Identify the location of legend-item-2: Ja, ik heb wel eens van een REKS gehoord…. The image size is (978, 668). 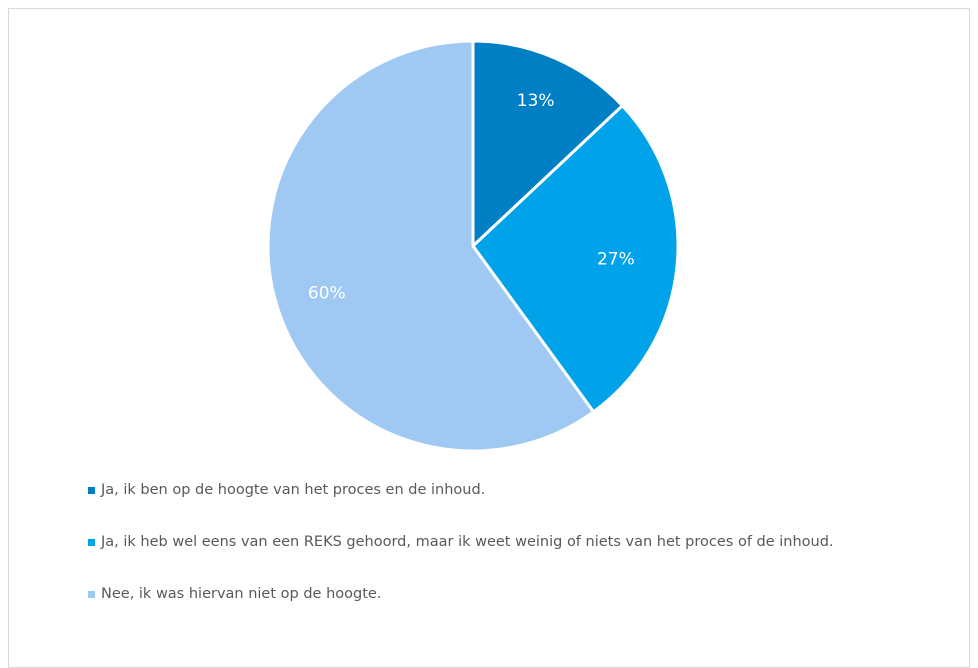
(518, 542).